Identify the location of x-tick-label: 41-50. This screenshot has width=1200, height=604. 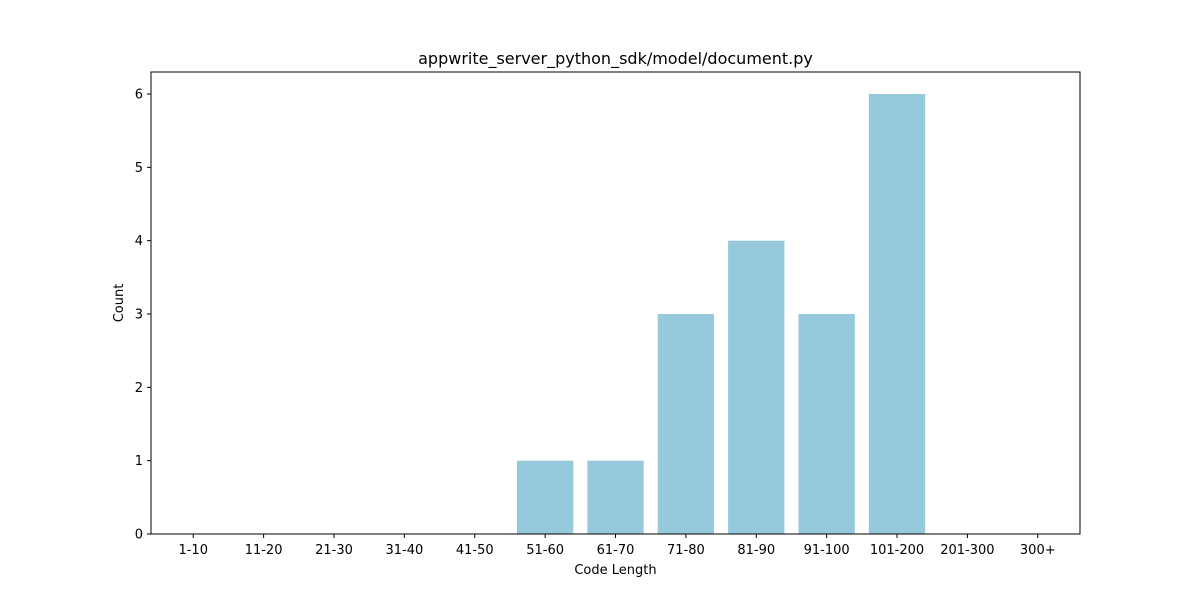
(475, 550).